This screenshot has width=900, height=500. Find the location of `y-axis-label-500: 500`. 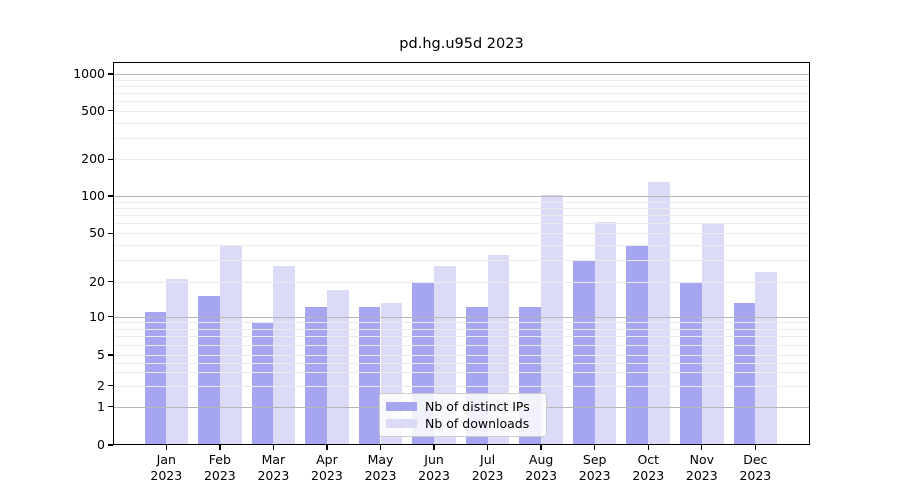

y-axis-label-500: 500 is located at coordinates (93, 110).